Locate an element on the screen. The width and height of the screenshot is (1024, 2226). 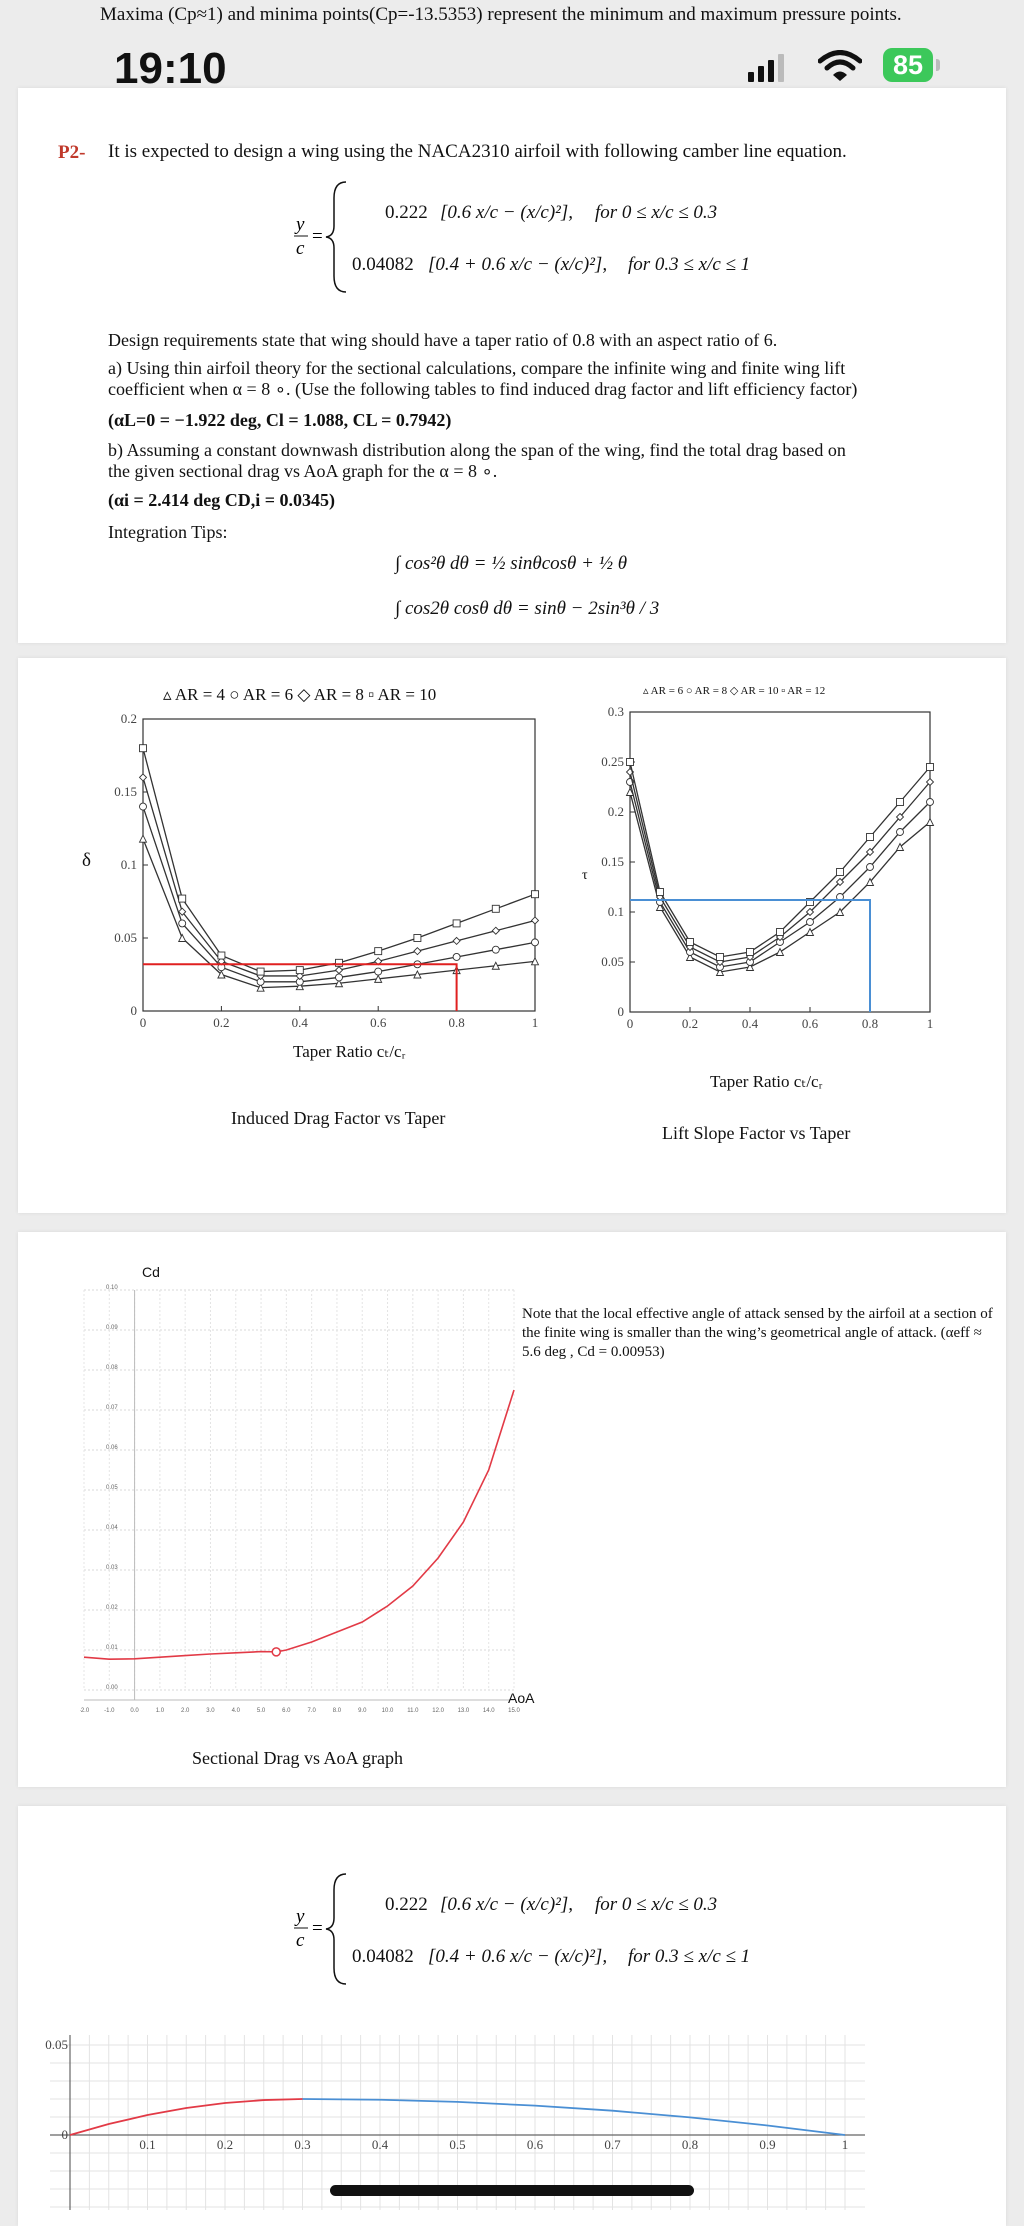
induced-caption: Induced Drag Factor vs Taper is located at coordinates (338, 1118).